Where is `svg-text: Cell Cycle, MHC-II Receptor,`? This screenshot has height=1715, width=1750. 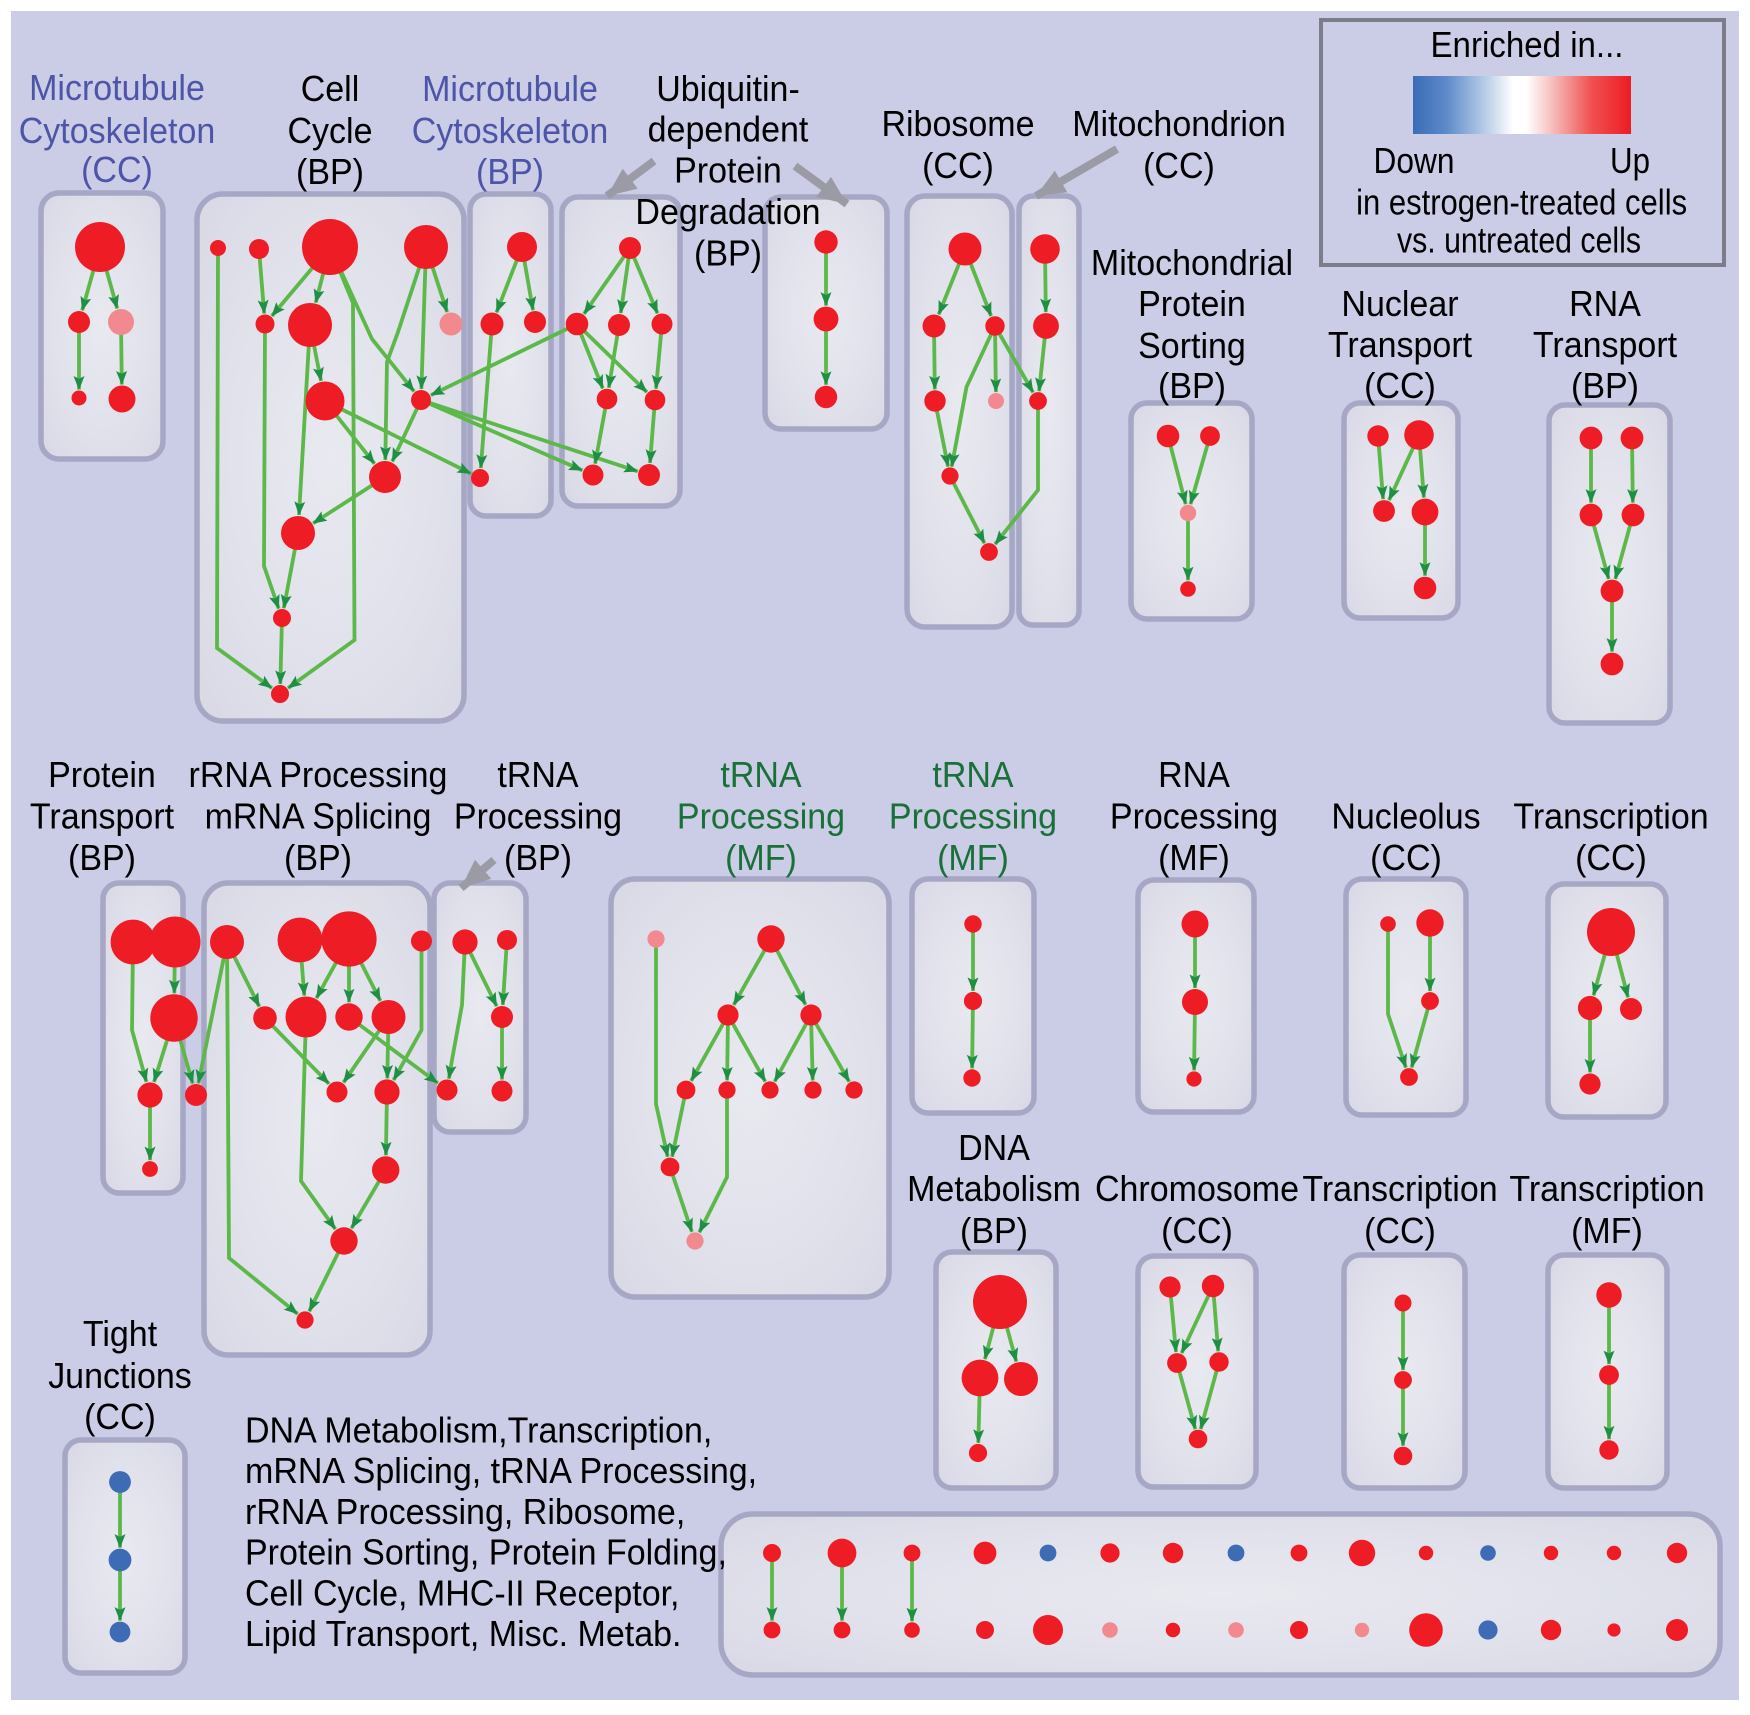
svg-text: Cell Cycle, MHC-II Receptor, is located at coordinates (462, 1592).